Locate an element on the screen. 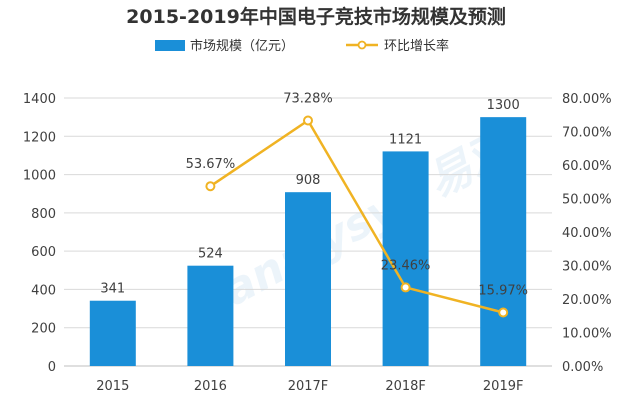 The width and height of the screenshot is (632, 401). bar-data-label: 1121 is located at coordinates (405, 139).